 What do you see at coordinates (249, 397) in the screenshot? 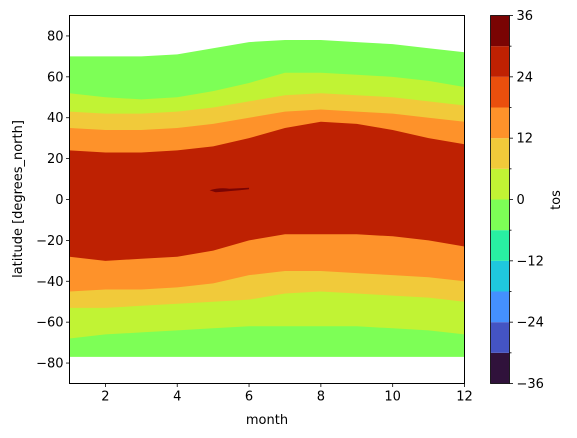
I see `x-tick-label: 6` at bounding box center [249, 397].